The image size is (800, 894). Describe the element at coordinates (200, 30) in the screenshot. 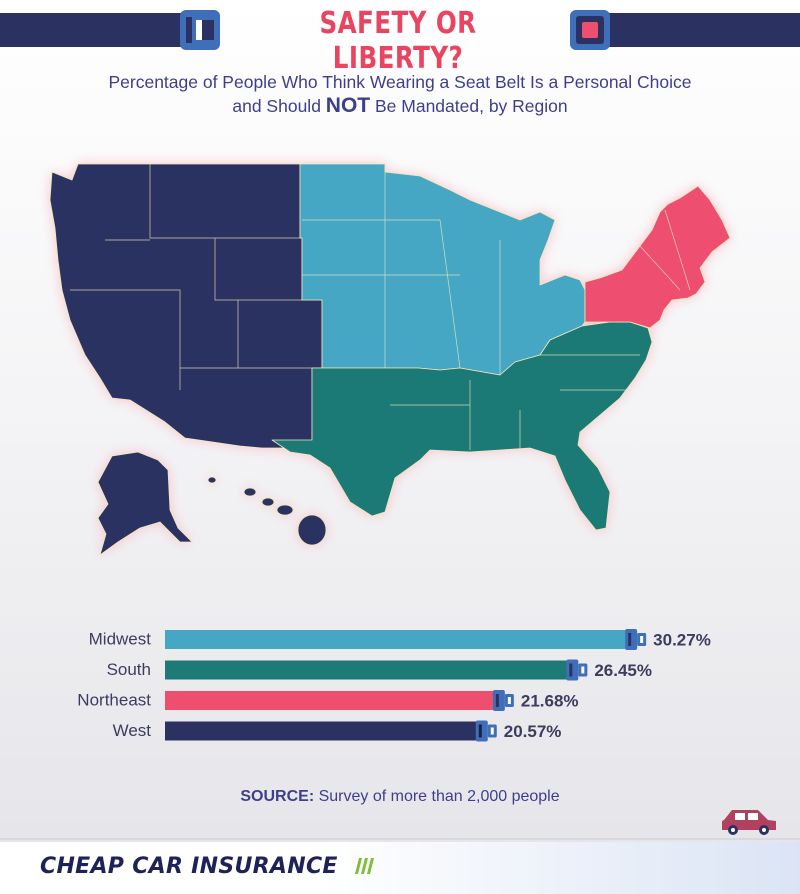

I see `seatbelt-buckle-left-icon` at that location.